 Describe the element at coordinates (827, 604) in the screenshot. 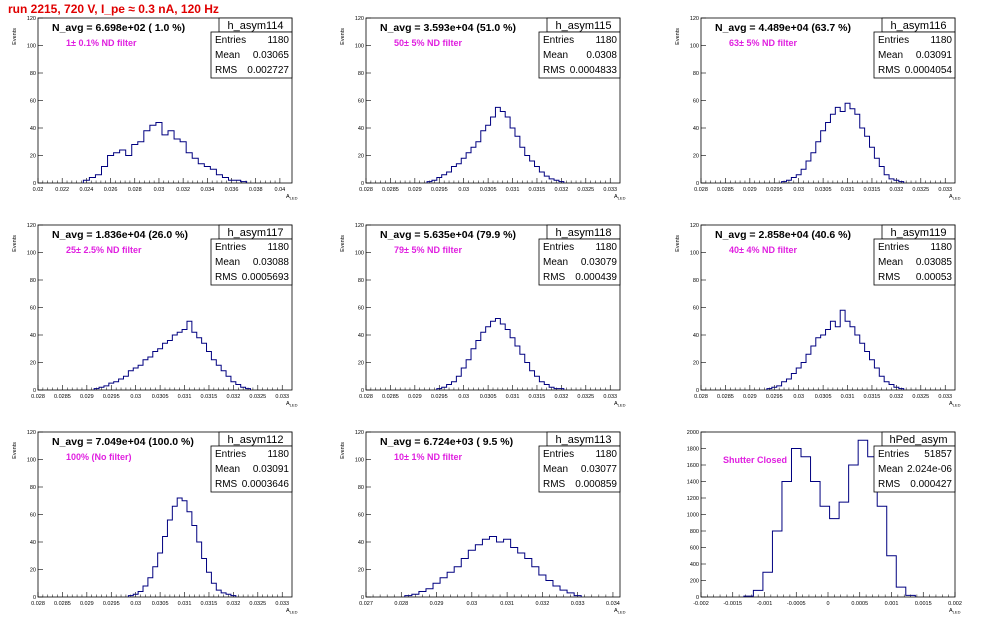

I see `x-tick-label: 0` at that location.